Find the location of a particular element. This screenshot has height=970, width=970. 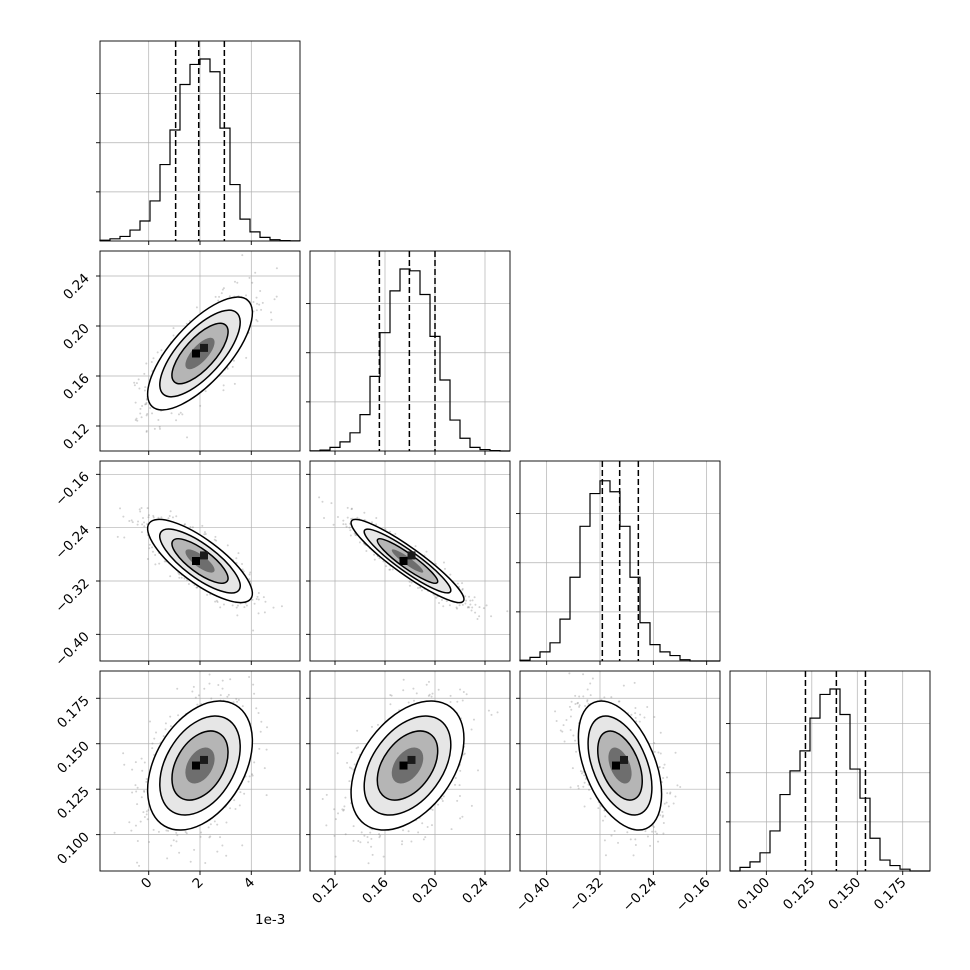

hist-3-steps is located at coordinates (830, 780).